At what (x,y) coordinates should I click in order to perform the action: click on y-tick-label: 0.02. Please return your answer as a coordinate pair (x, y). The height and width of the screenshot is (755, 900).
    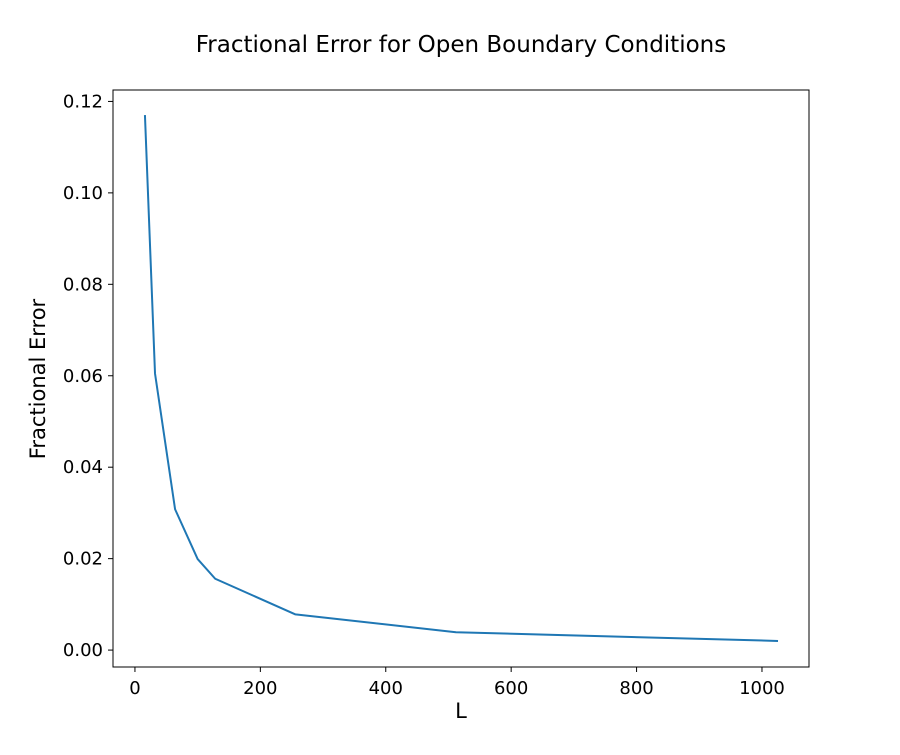
    Looking at the image, I should click on (83, 559).